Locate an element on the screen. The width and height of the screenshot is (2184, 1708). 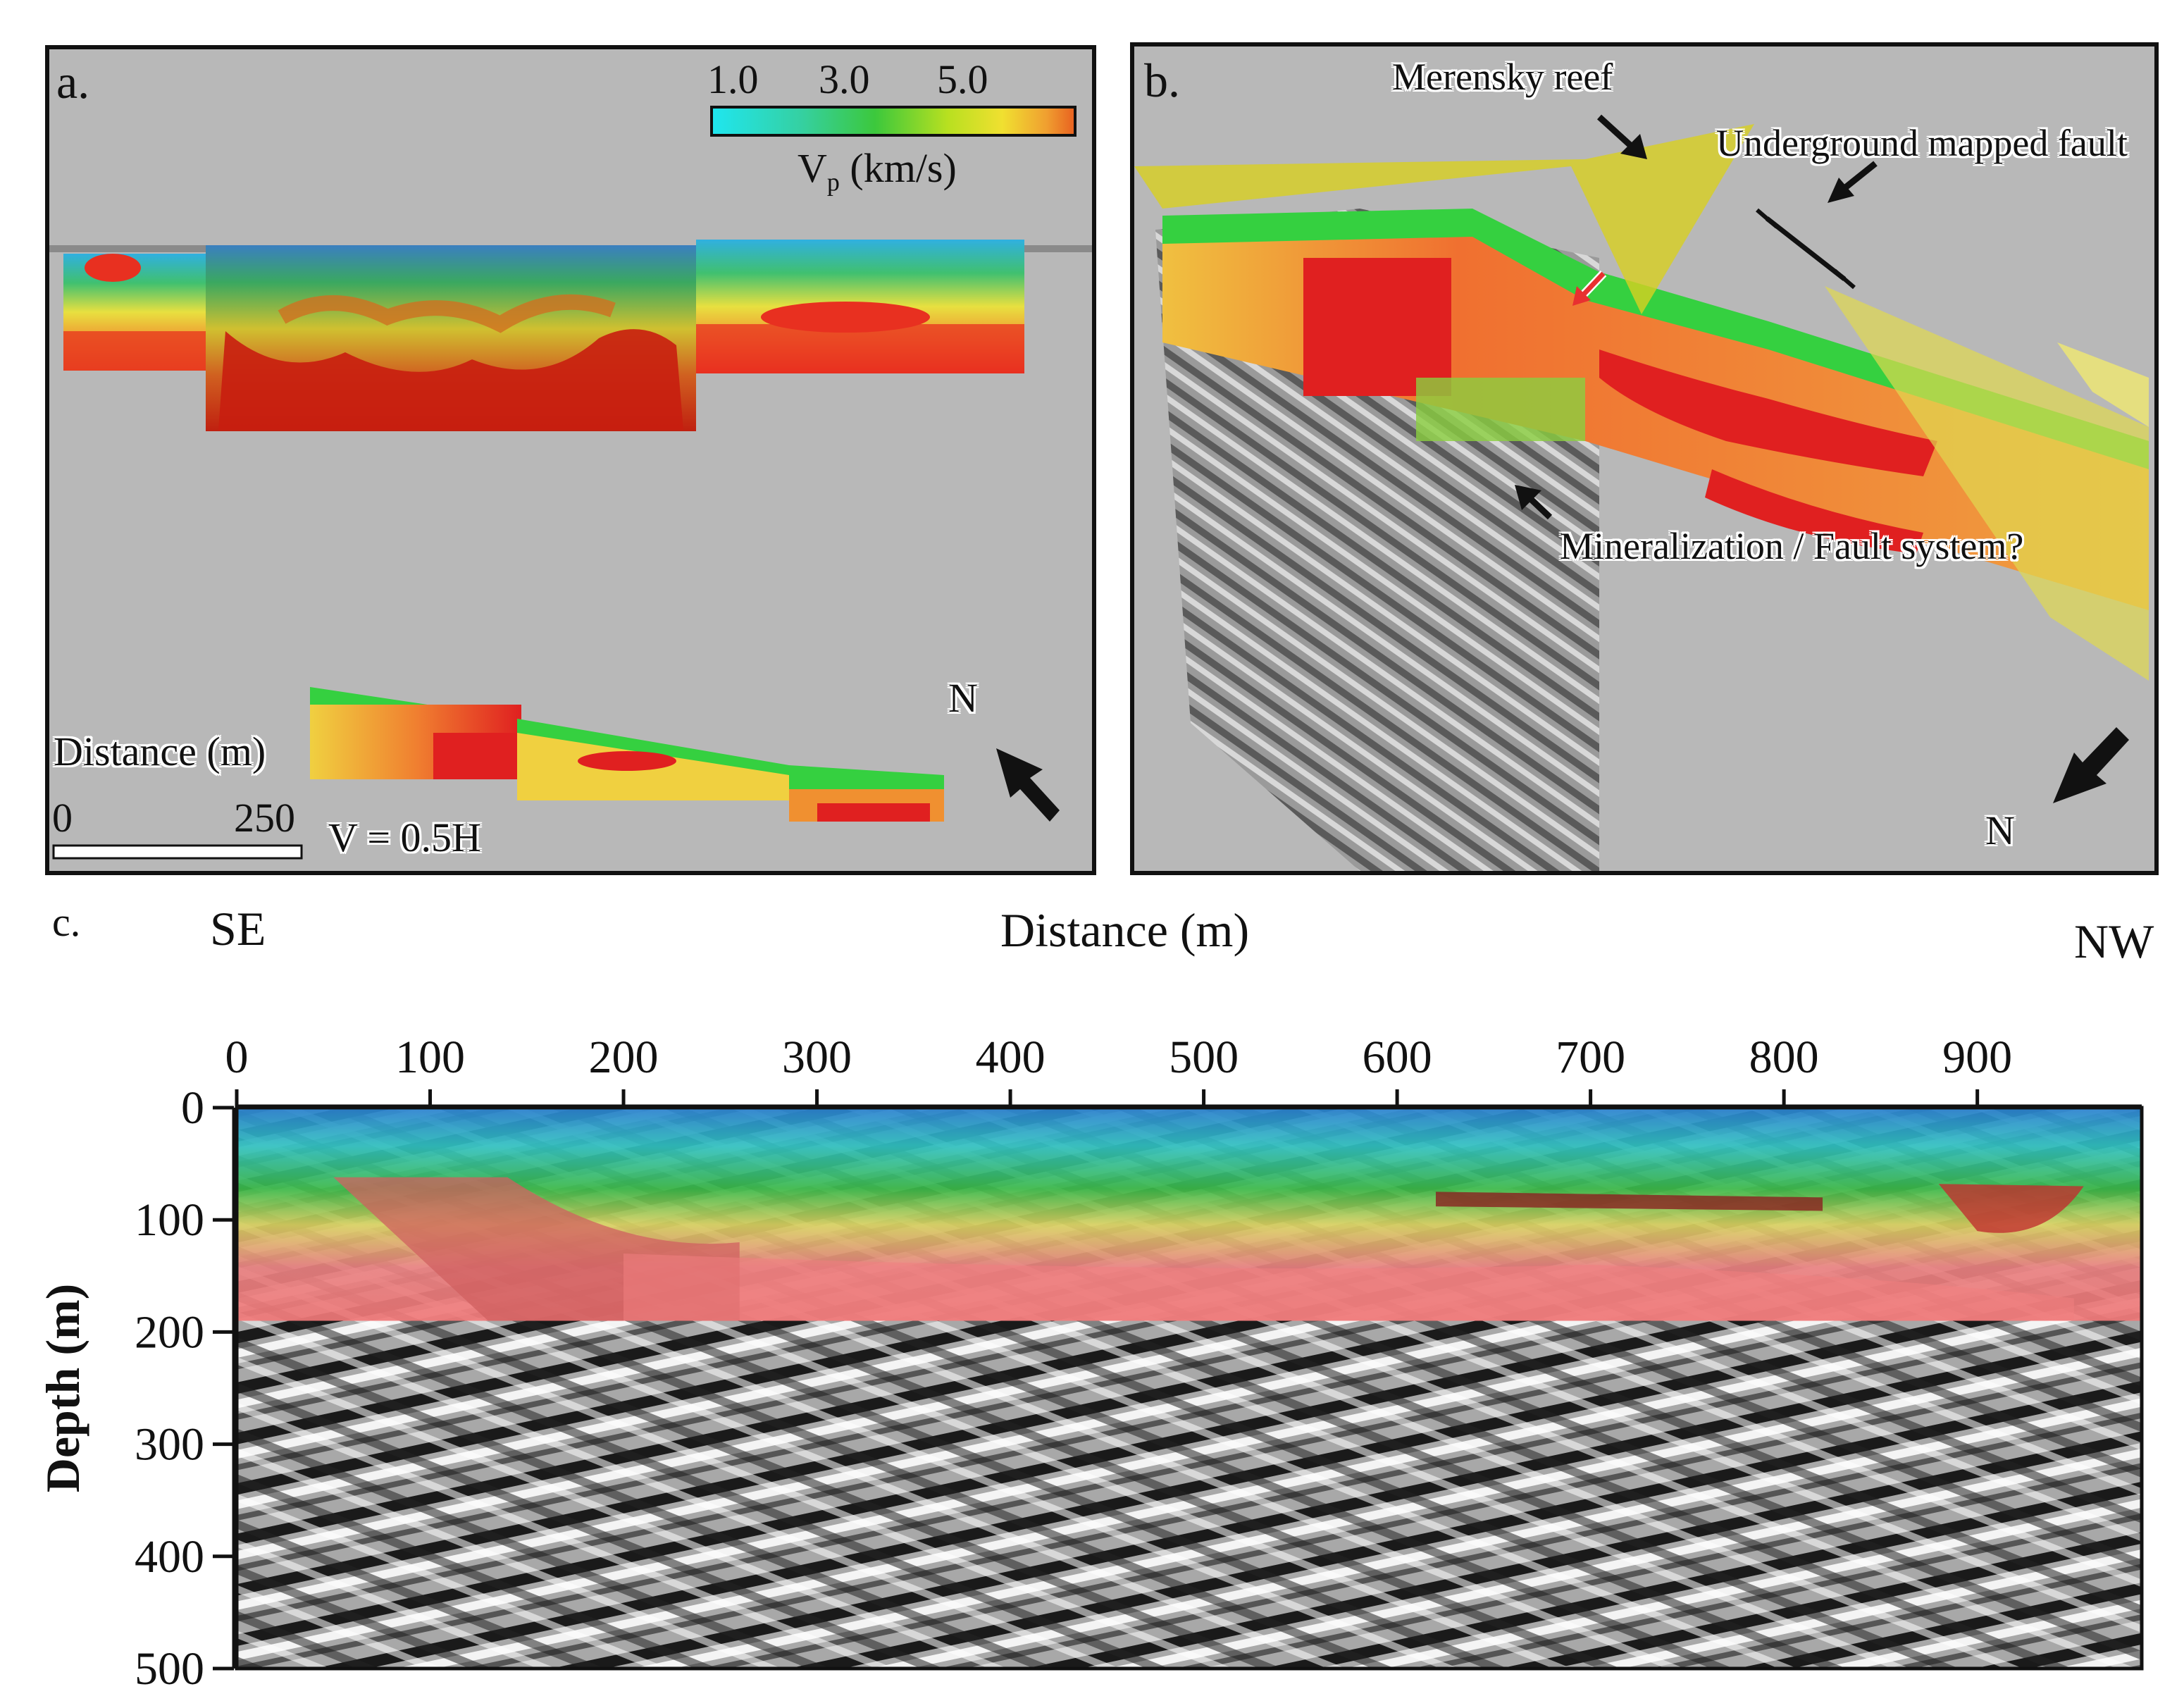
fault-label: Underground mapped fault is located at coordinates (1922, 143).